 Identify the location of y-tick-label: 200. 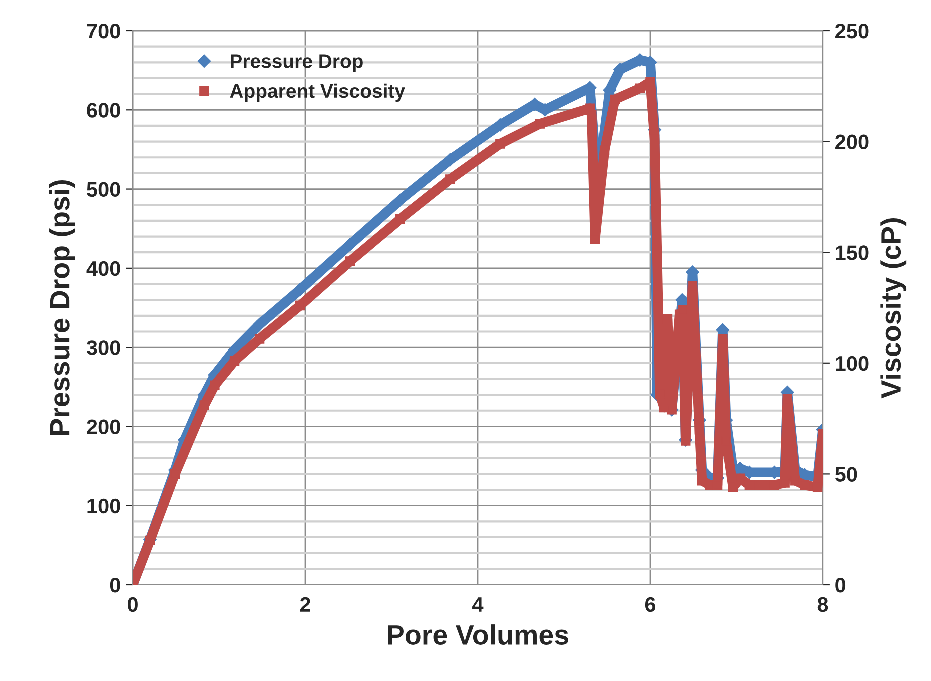
(103, 427).